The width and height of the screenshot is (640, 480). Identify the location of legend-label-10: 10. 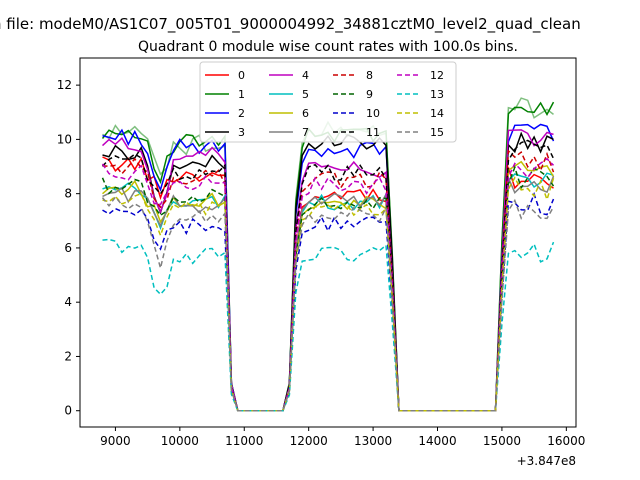
(373, 113).